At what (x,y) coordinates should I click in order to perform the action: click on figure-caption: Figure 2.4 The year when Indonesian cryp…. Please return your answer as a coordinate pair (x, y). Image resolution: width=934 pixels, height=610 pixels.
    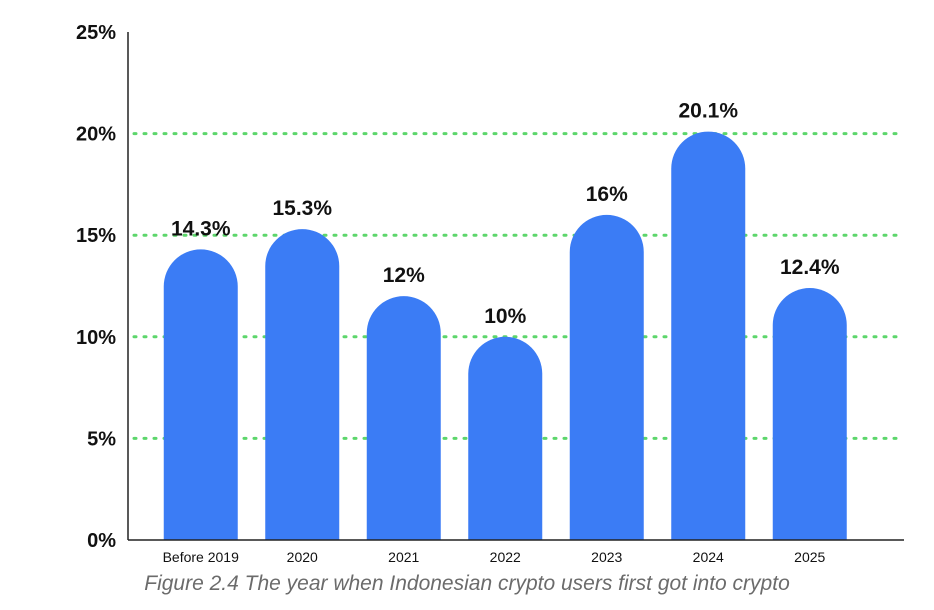
    Looking at the image, I should click on (467, 583).